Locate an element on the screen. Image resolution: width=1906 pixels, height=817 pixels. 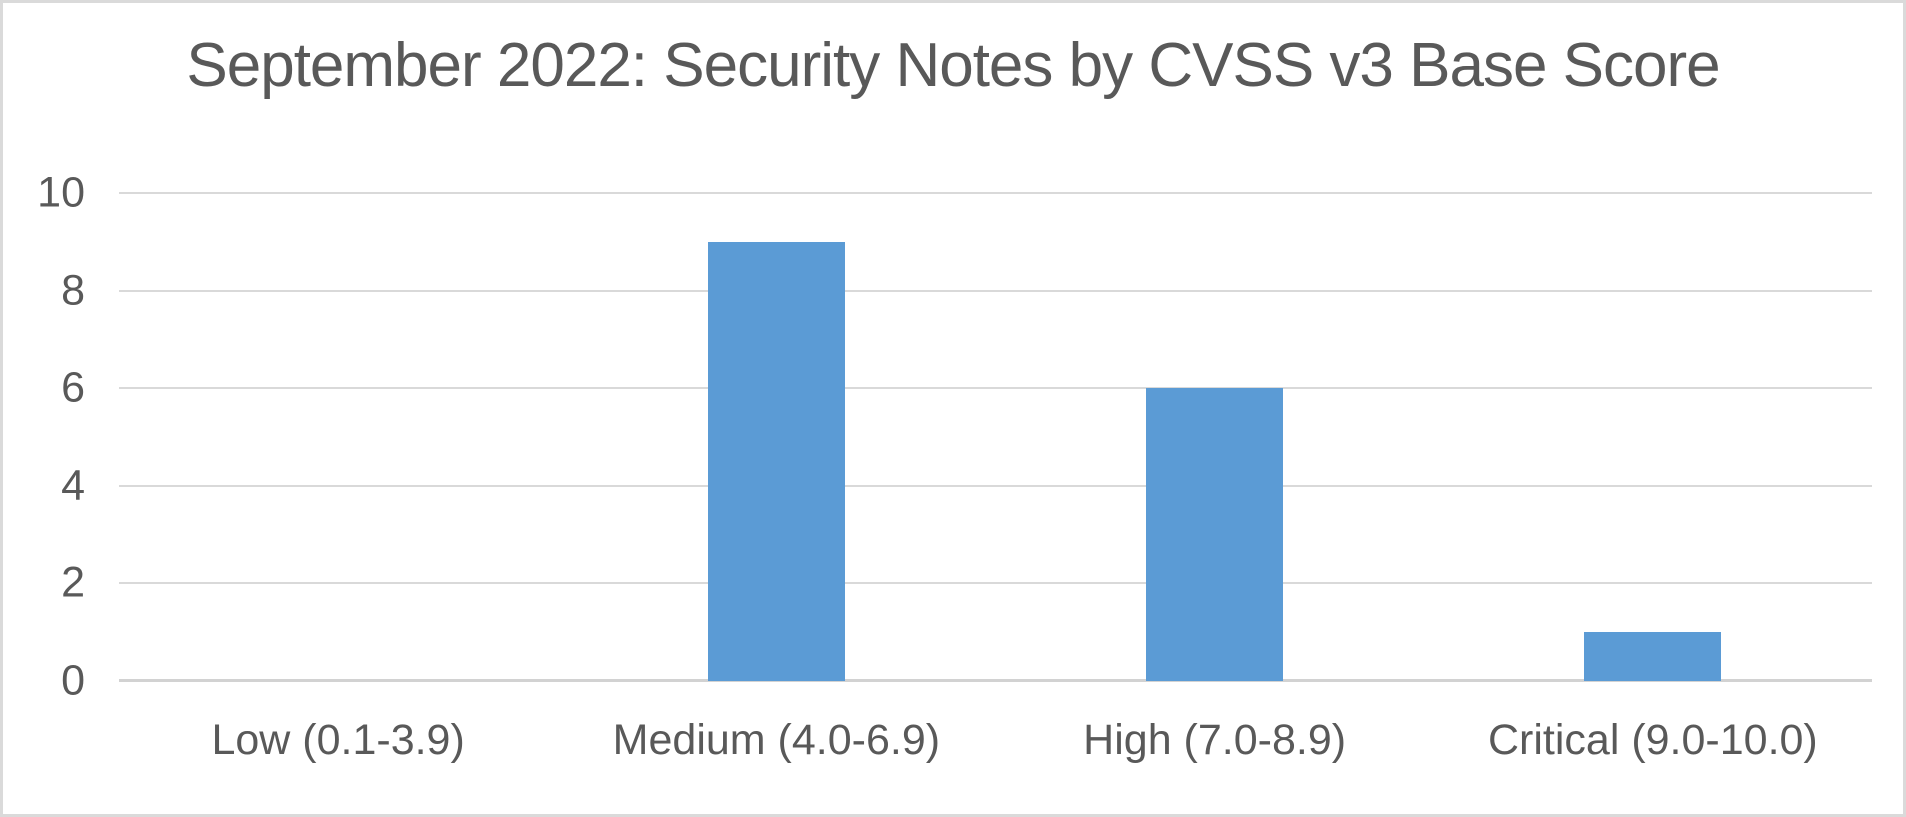
y-tick-label: 10 is located at coordinates (61, 192).